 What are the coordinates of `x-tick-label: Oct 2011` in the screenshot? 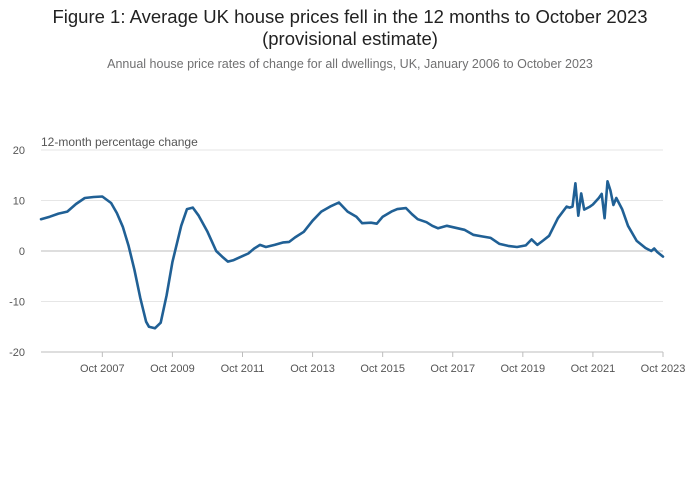 It's located at (243, 369).